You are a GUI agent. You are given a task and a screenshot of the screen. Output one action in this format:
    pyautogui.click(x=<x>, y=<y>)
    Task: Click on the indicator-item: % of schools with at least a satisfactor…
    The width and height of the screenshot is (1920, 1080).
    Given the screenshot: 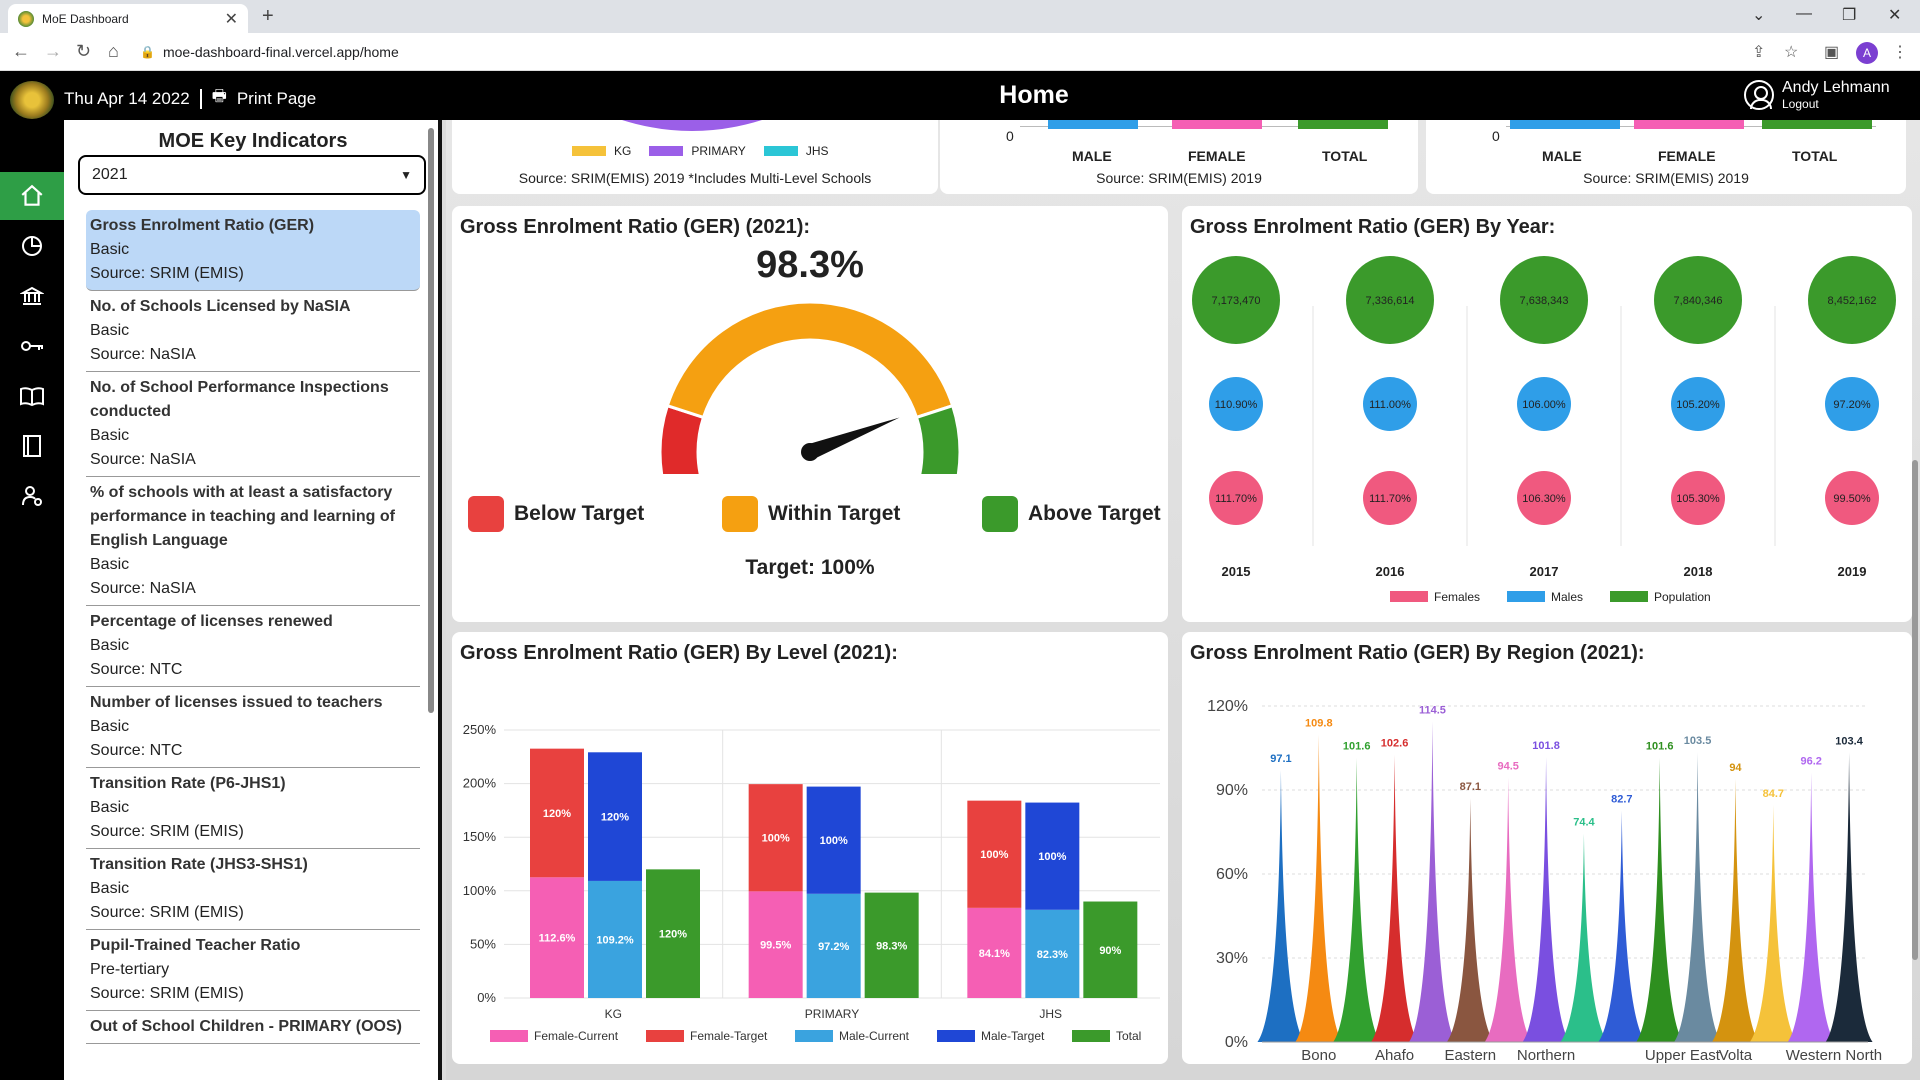 What is the action you would take?
    pyautogui.click(x=253, y=541)
    